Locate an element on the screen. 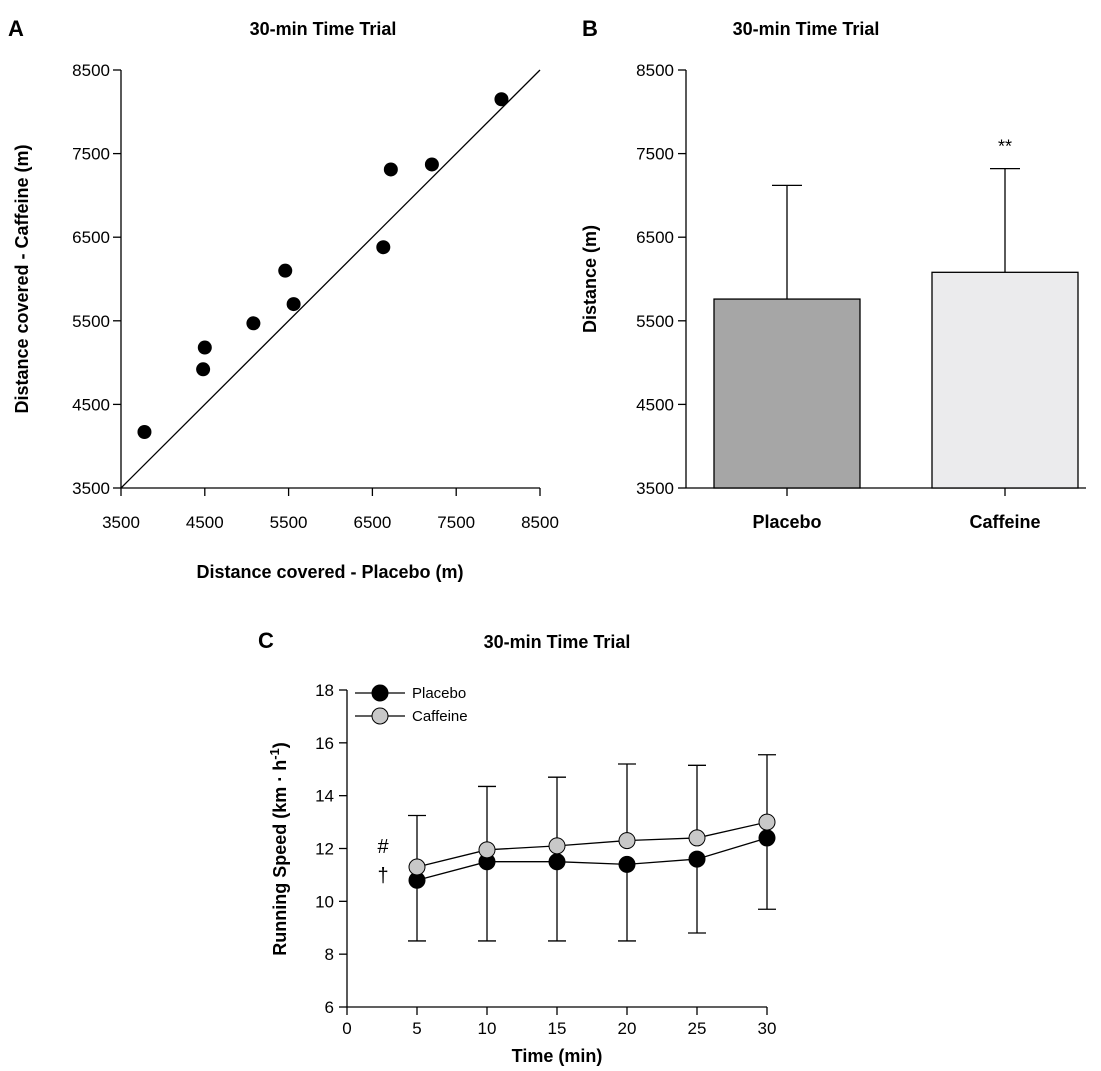 This screenshot has width=1101, height=1071. panel-a-xtick-label: 5500 is located at coordinates (289, 522).